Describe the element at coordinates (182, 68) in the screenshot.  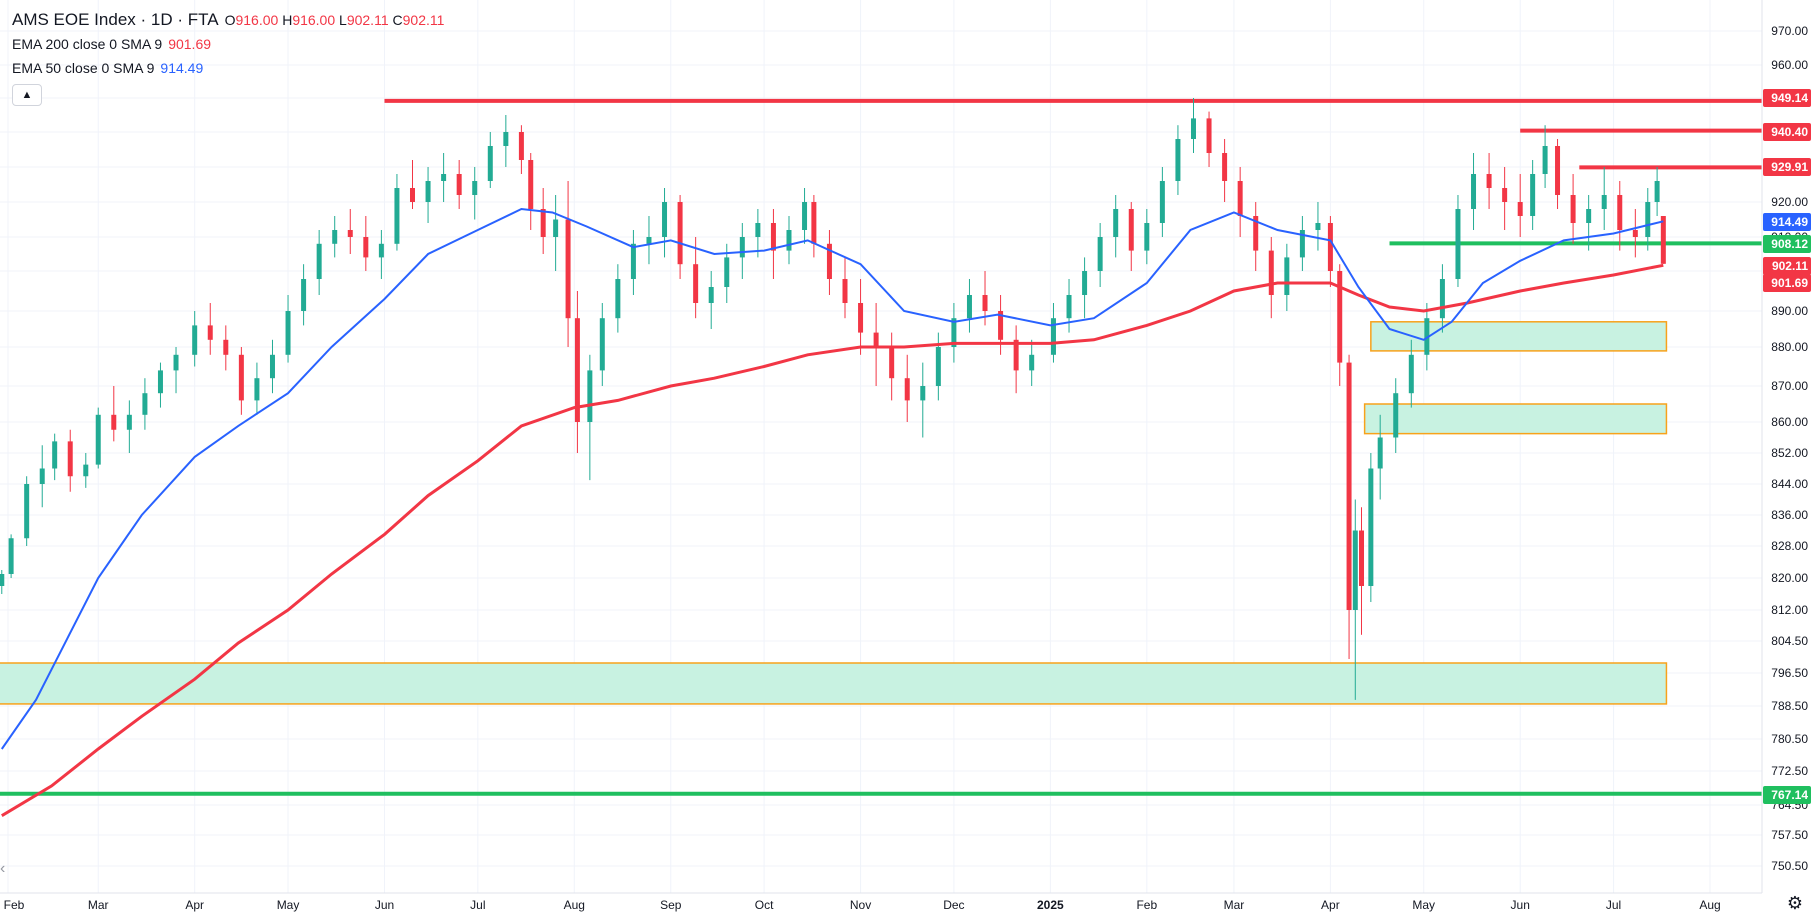
I see `ema50-value: 914.49` at that location.